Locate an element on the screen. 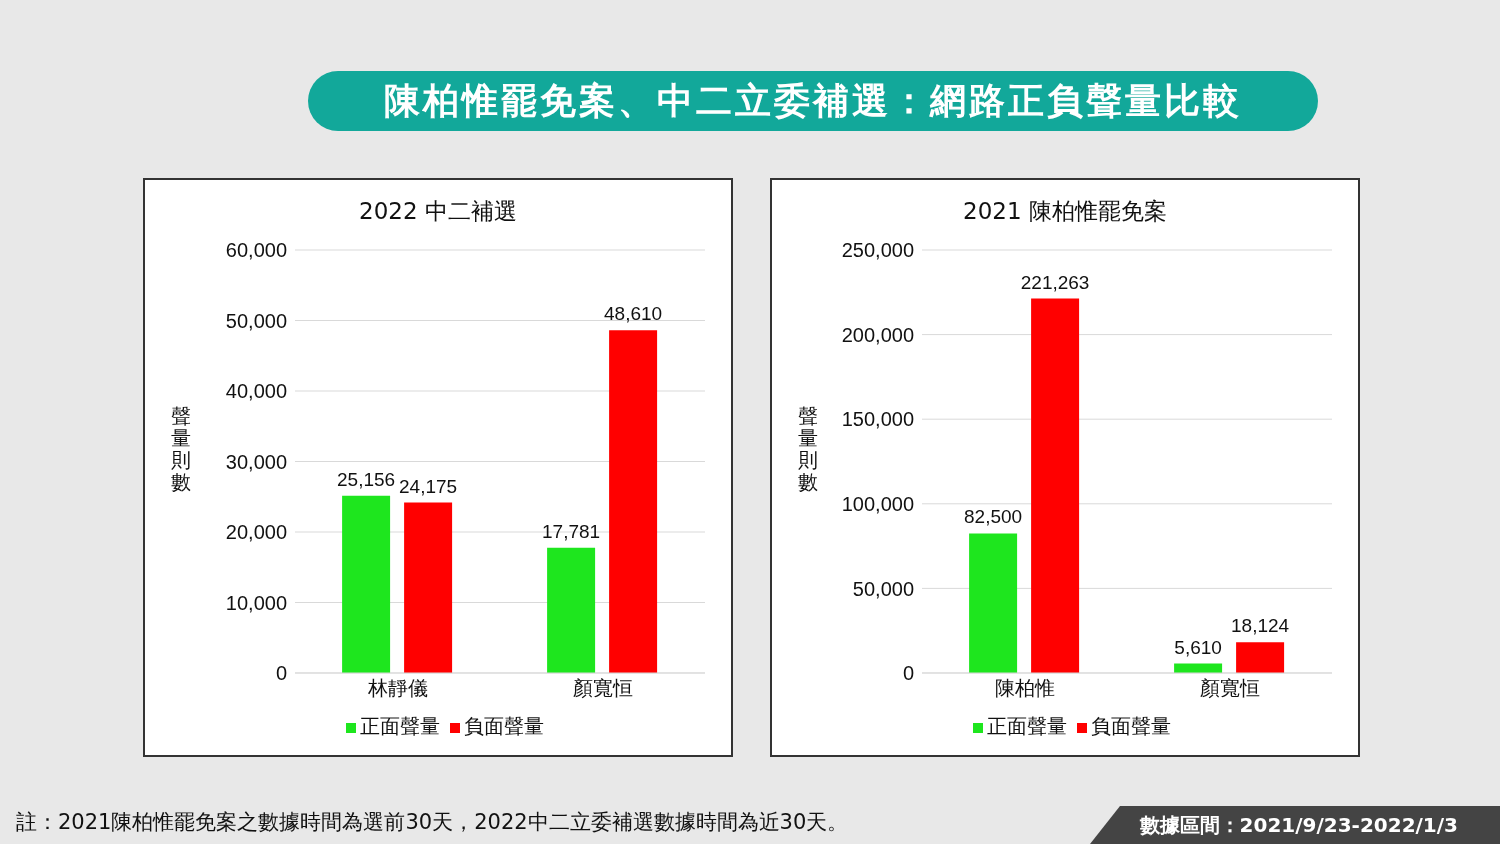 The image size is (1500, 844). data-label: 18,124 is located at coordinates (1260, 626).